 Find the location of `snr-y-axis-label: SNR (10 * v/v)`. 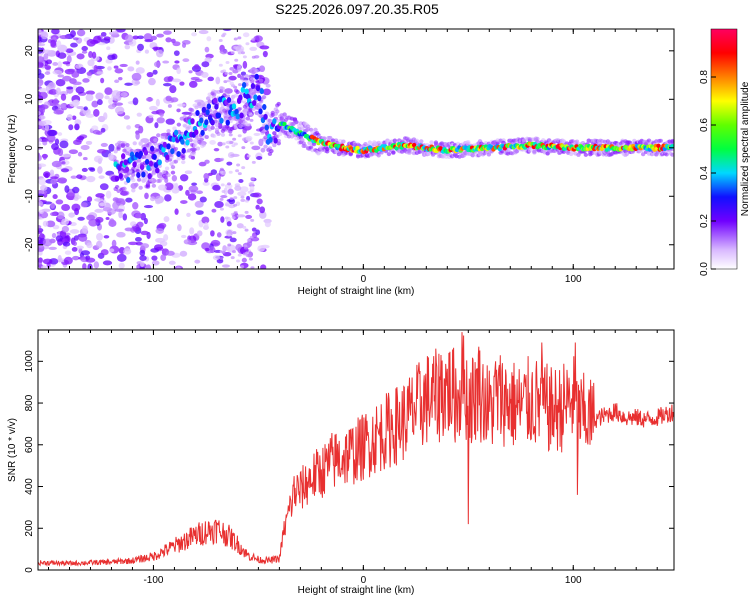

snr-y-axis-label: SNR (10 * v/v) is located at coordinates (12, 450).